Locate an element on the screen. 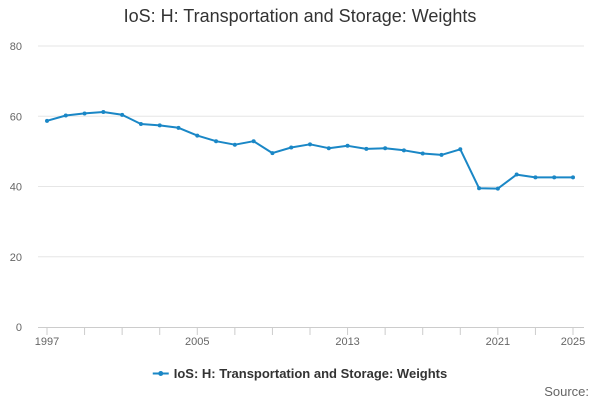 The image size is (600, 400). x-tick-label: 2025 is located at coordinates (573, 342).